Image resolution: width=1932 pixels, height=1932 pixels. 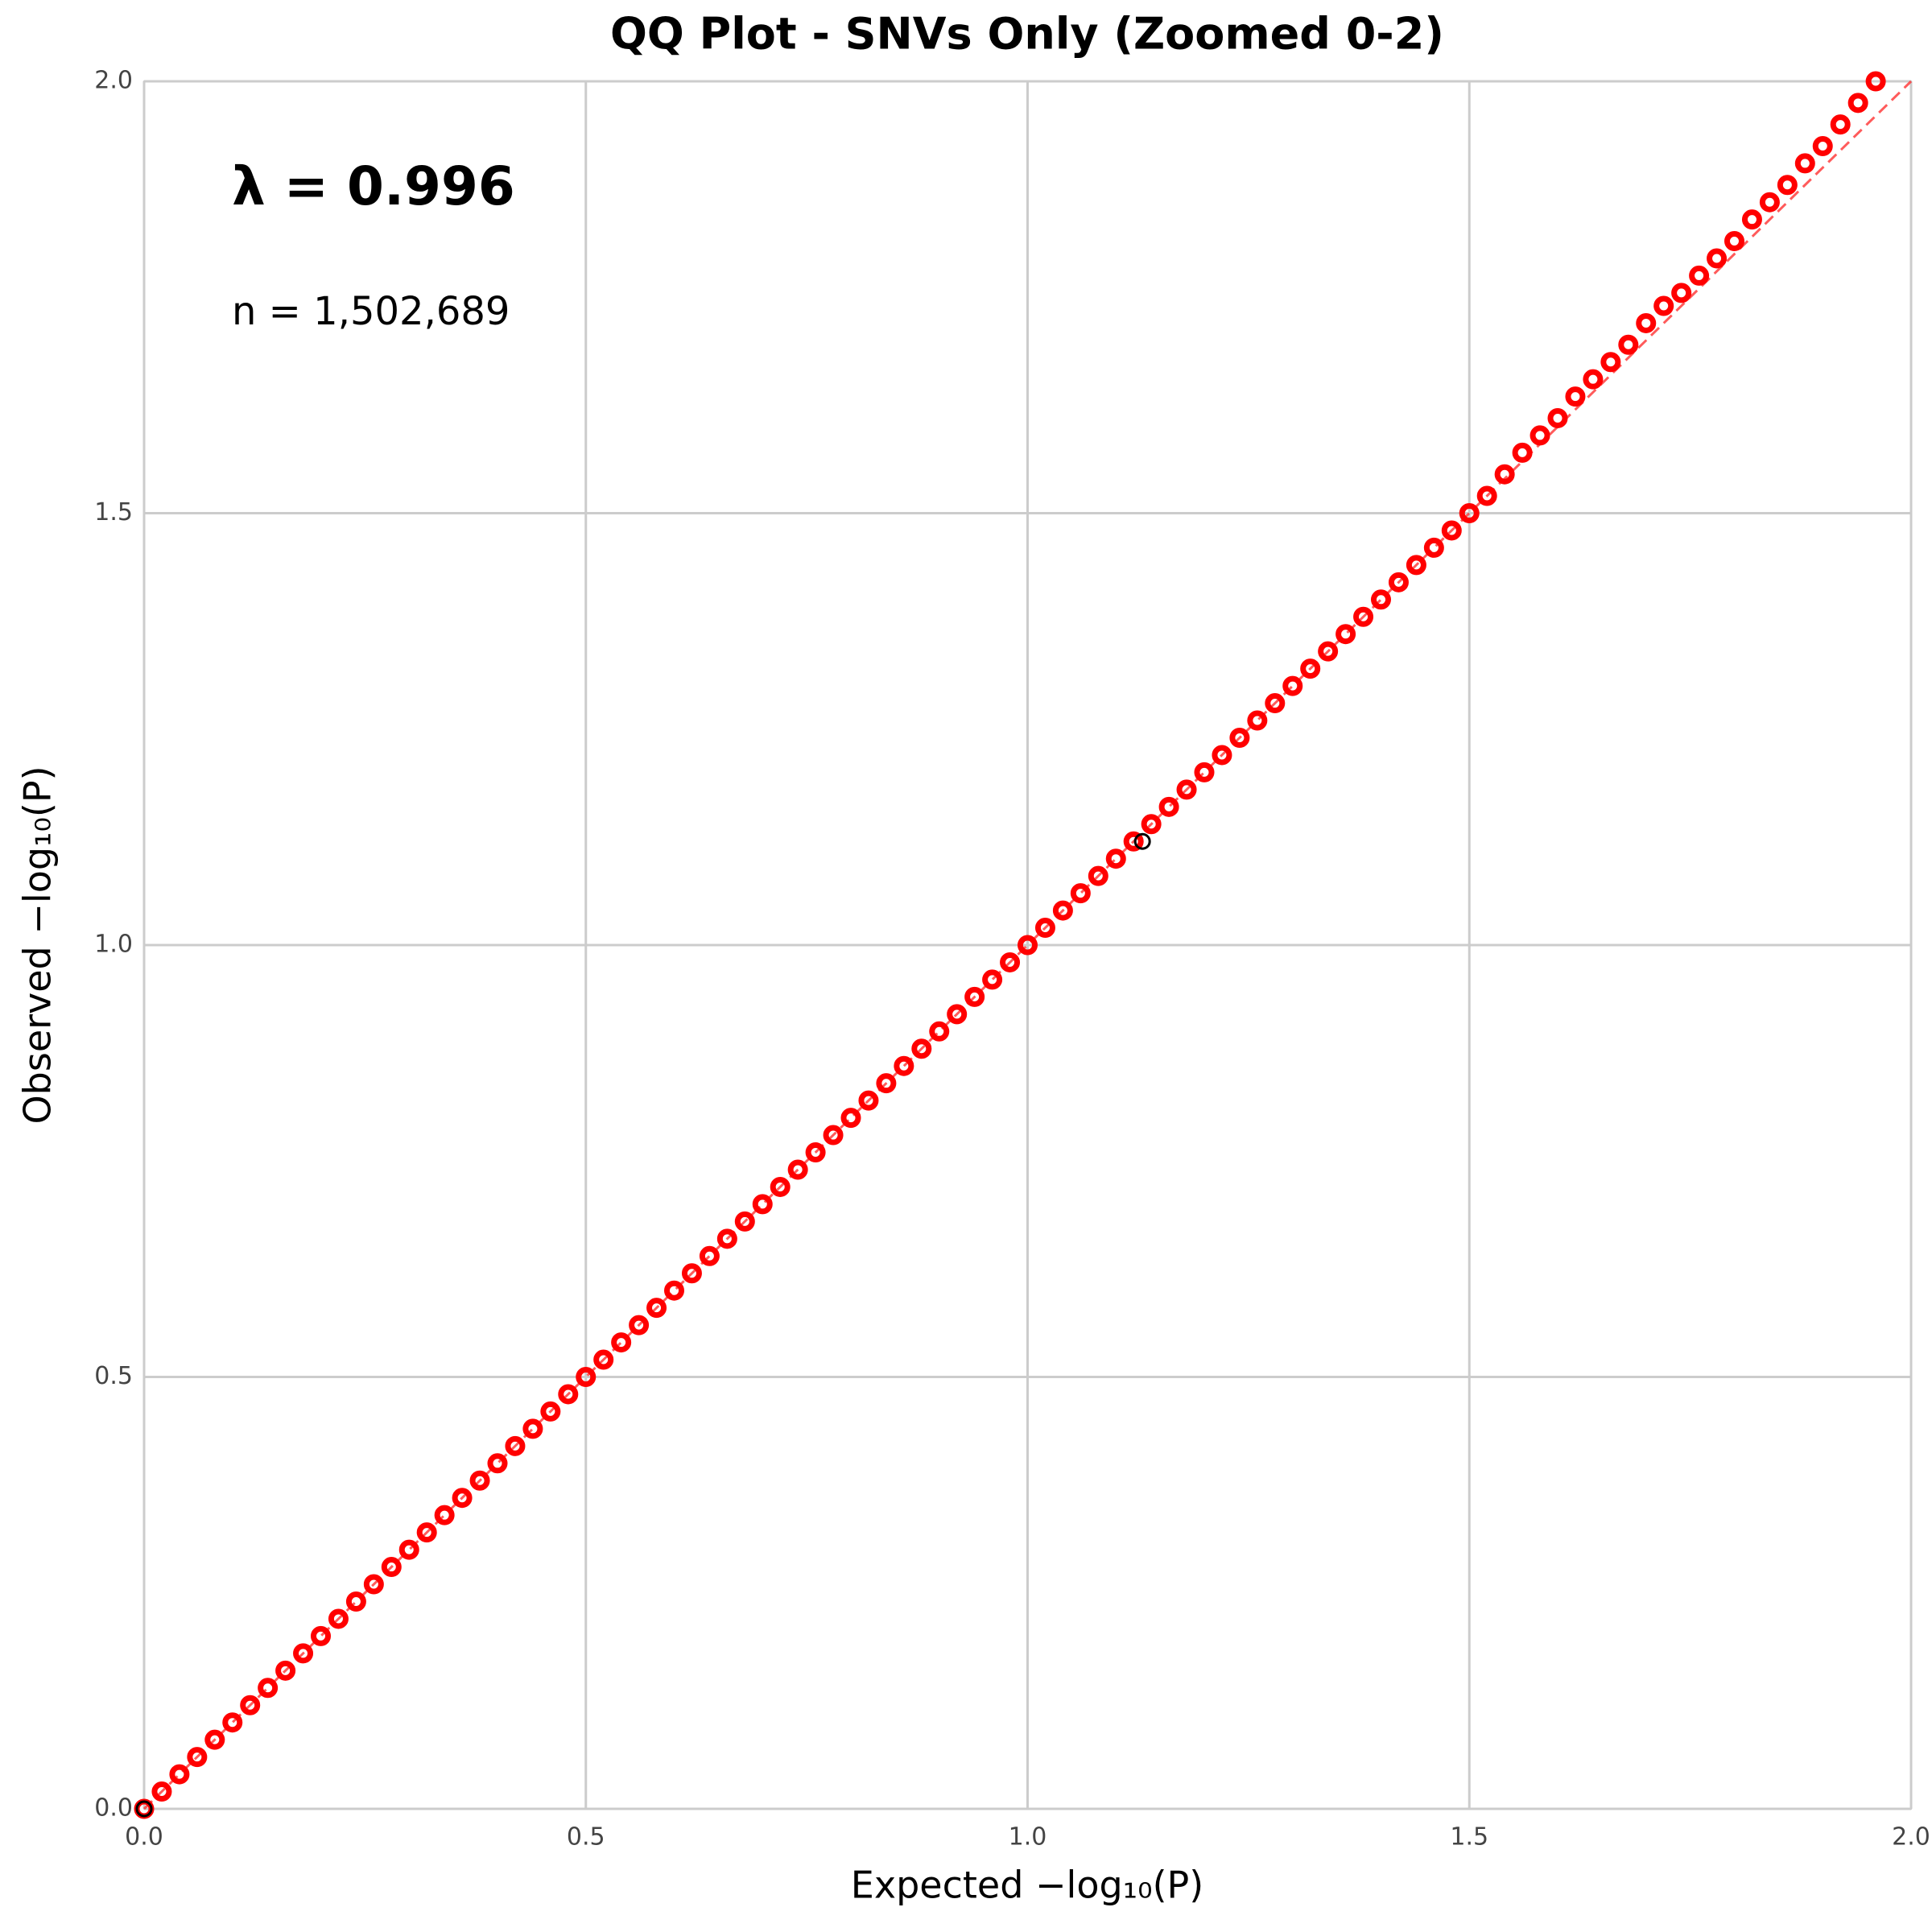 What do you see at coordinates (113, 945) in the screenshot?
I see `y-tick-label: 1.0` at bounding box center [113, 945].